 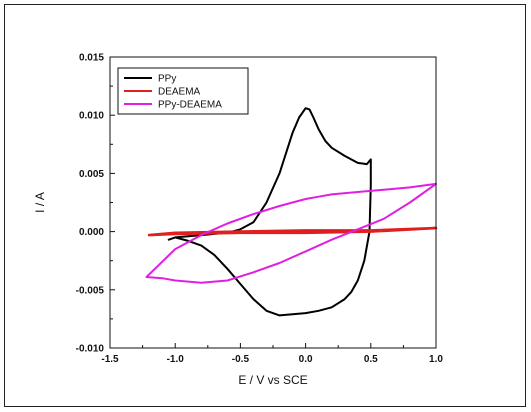 I want to click on y-tick-label: -0.005, so click(x=90, y=290).